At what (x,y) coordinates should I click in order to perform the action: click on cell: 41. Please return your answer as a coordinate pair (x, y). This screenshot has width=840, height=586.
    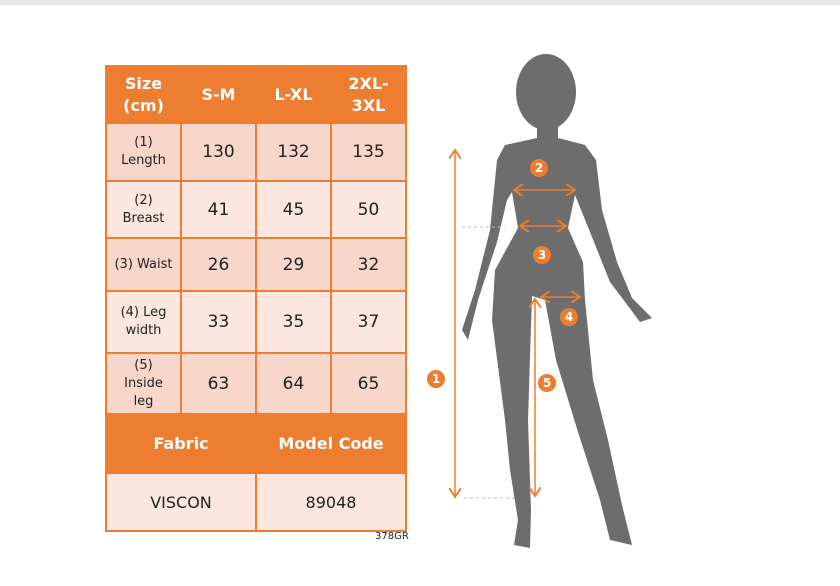
    Looking at the image, I should click on (218, 209).